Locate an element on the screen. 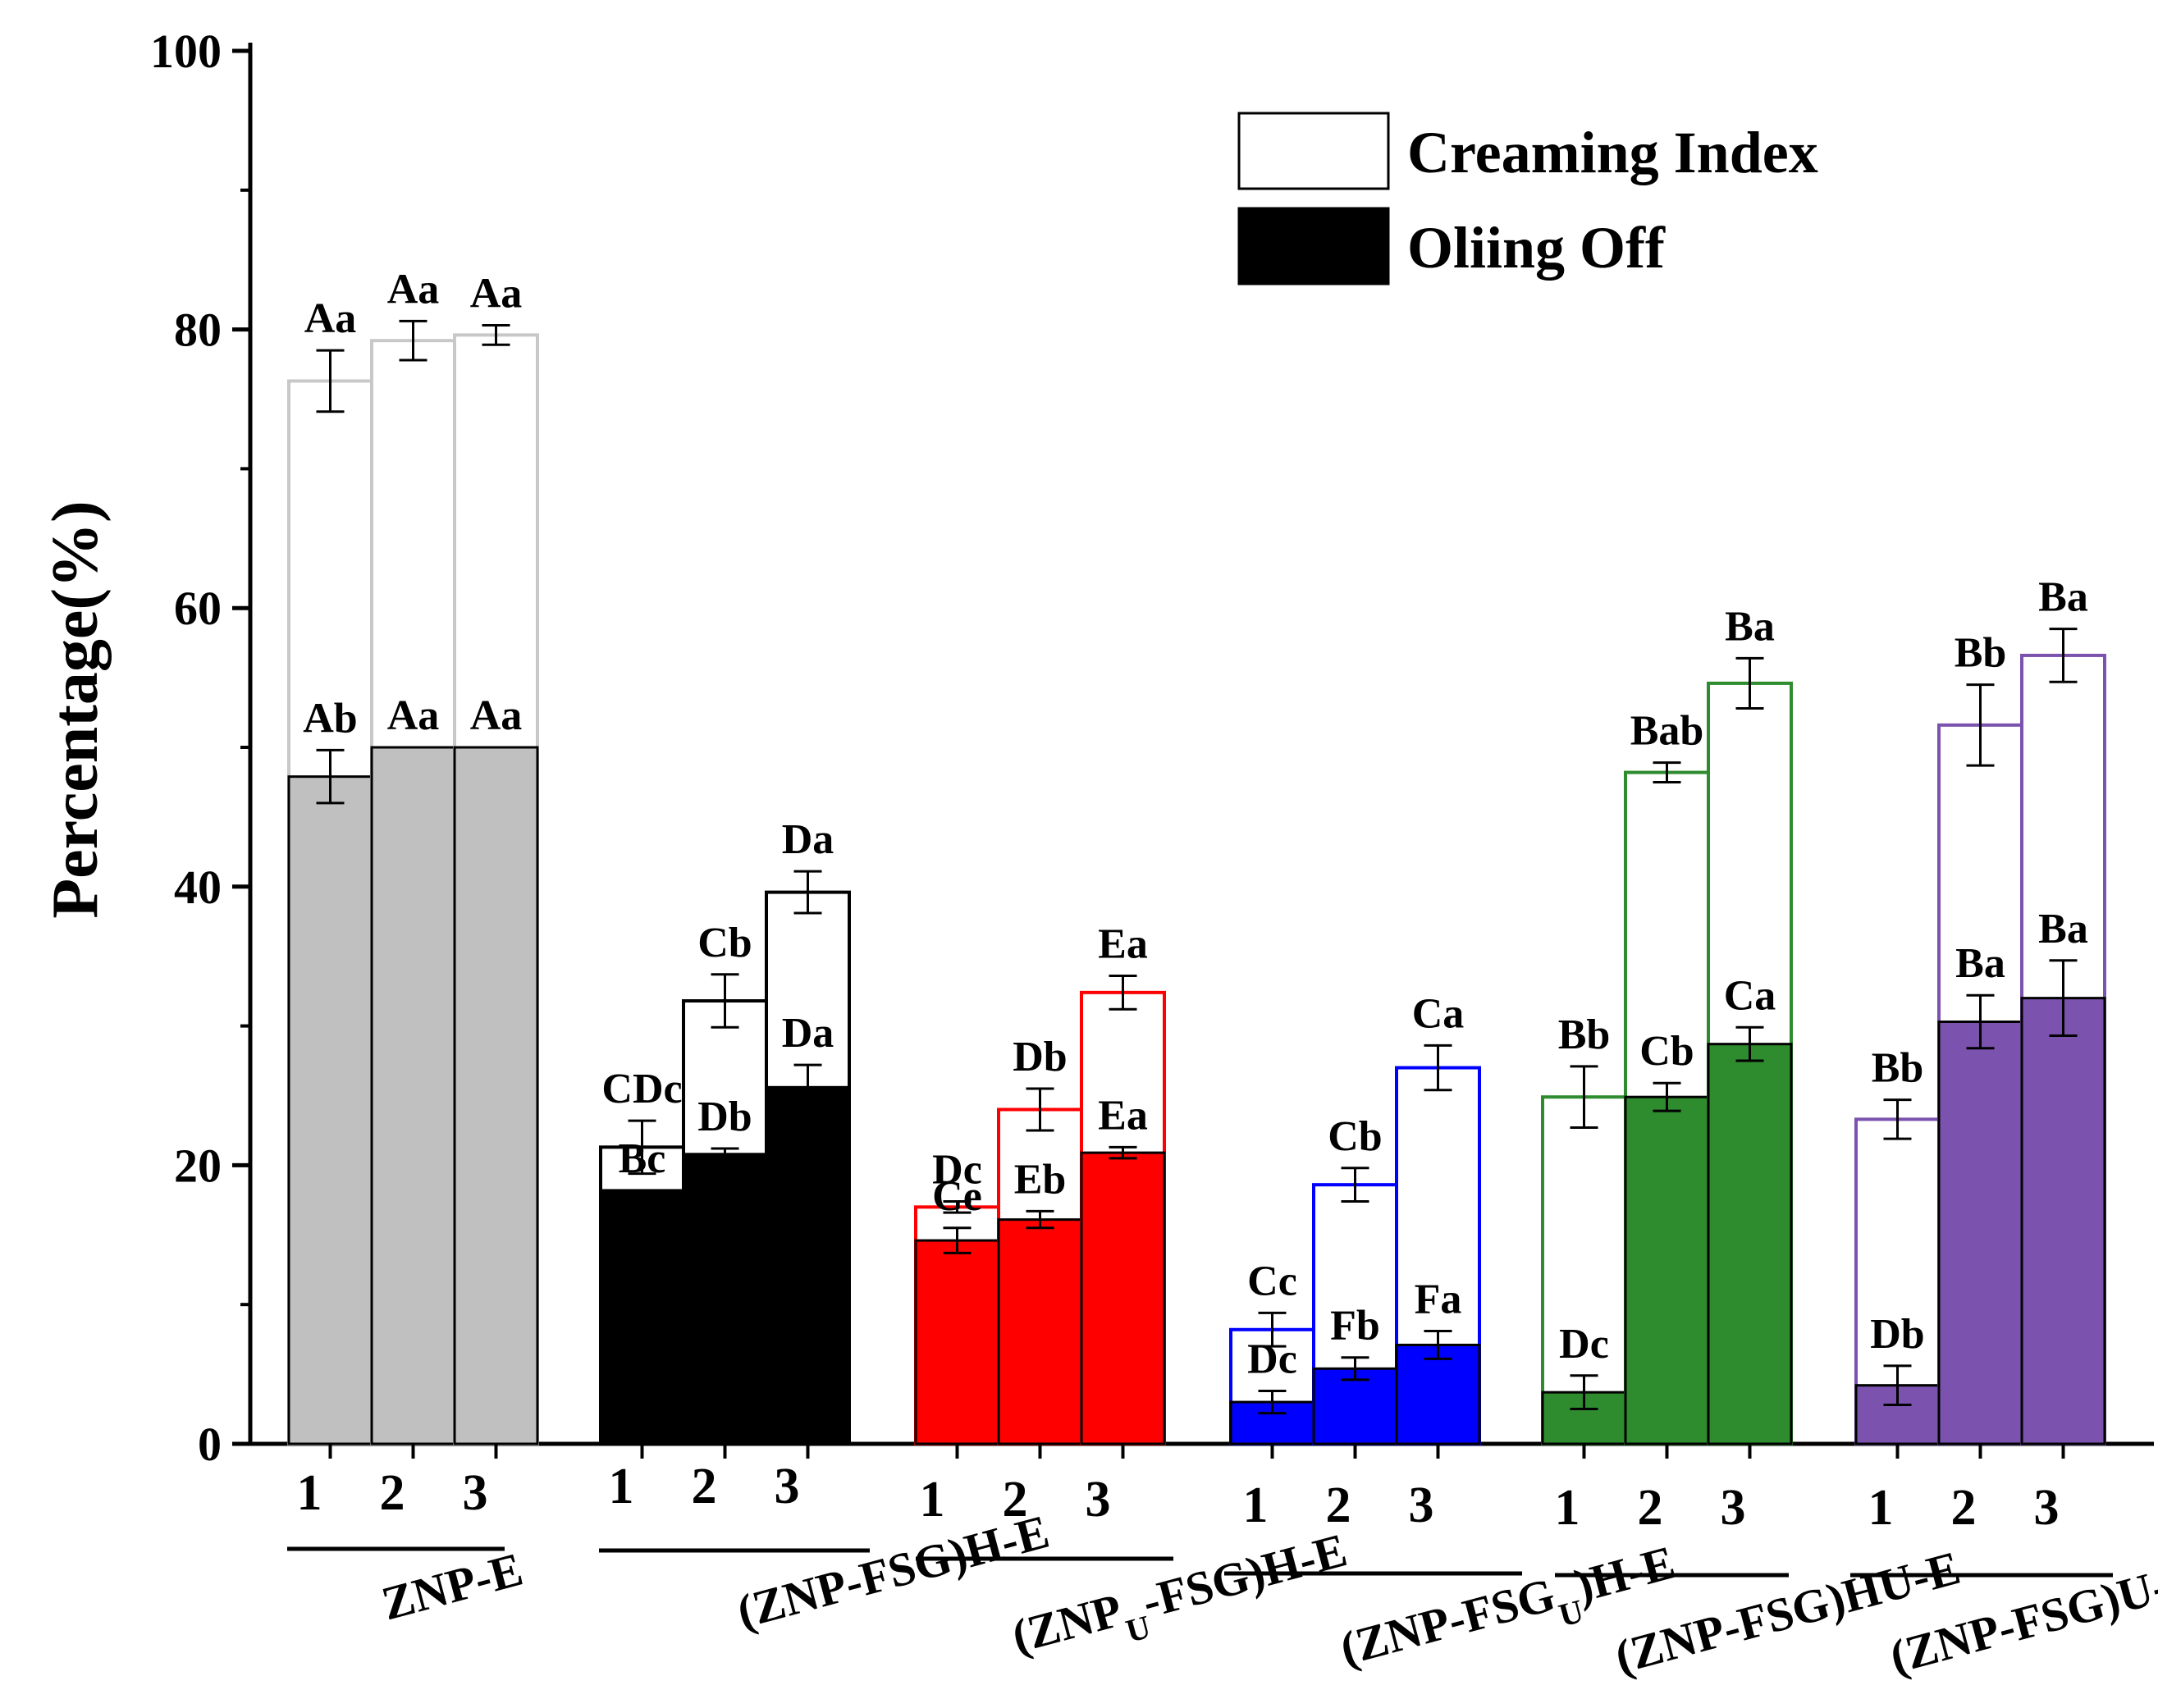 This screenshot has height=1708, width=2158. creaming-significance-label: Ea is located at coordinates (1123, 943).